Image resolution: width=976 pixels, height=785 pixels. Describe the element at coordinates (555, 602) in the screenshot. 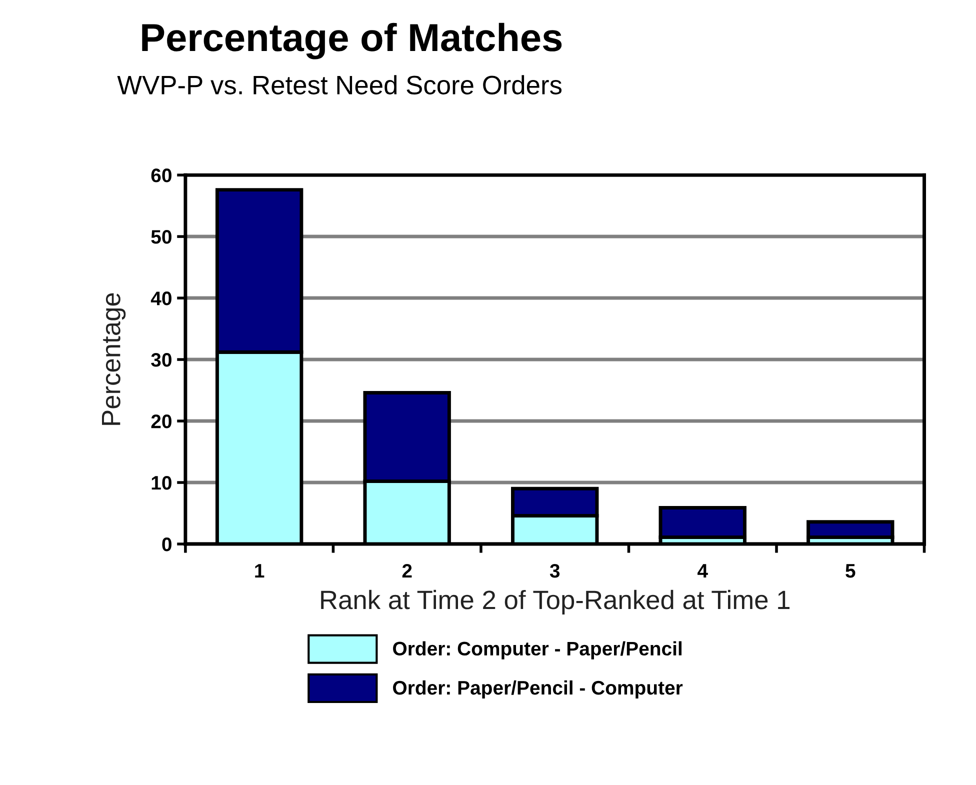

I see `x-axis-title: Rank at Time 2 of Top-Ranked at Time 1` at that location.